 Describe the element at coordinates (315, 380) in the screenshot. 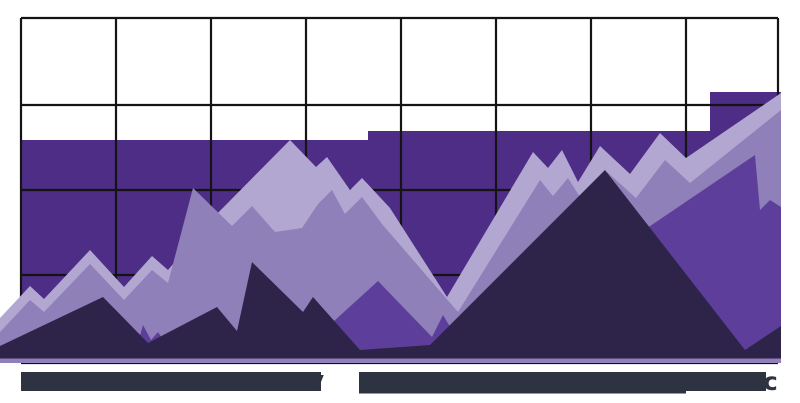

I see `caption-trailing-letter-y: y` at that location.